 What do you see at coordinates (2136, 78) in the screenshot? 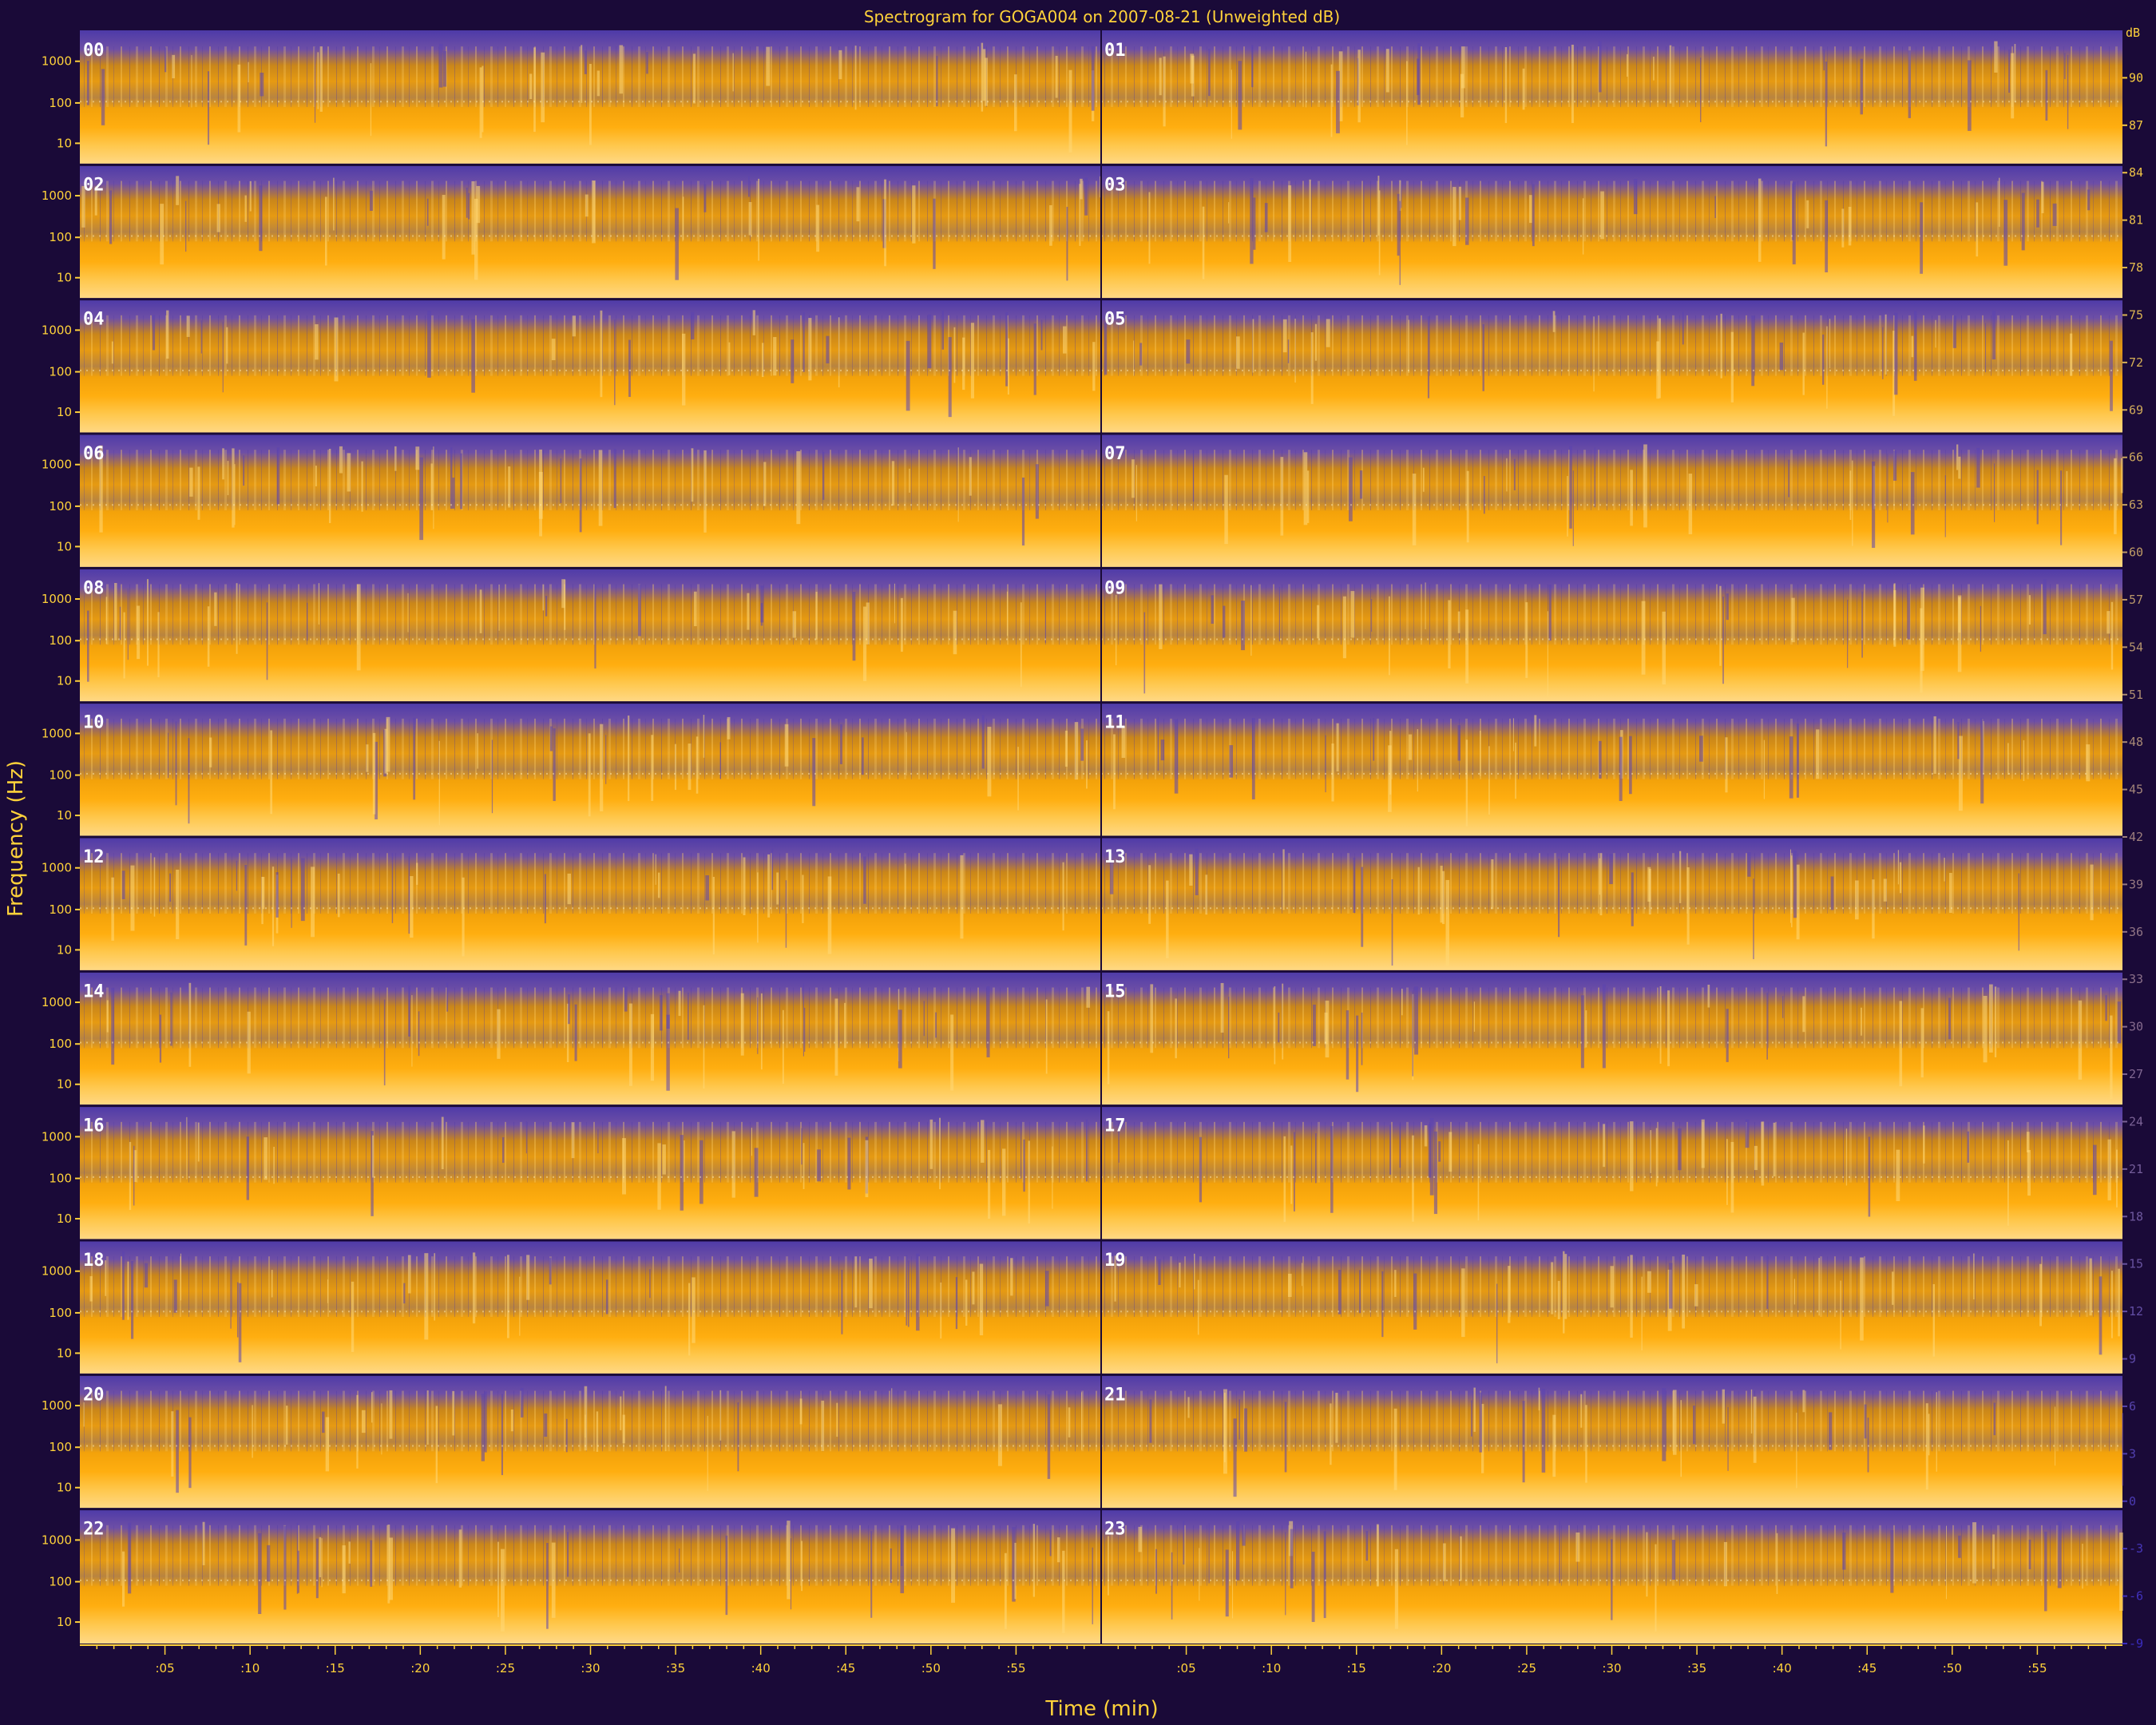
I see `colorbar-tick-label: 90` at bounding box center [2136, 78].